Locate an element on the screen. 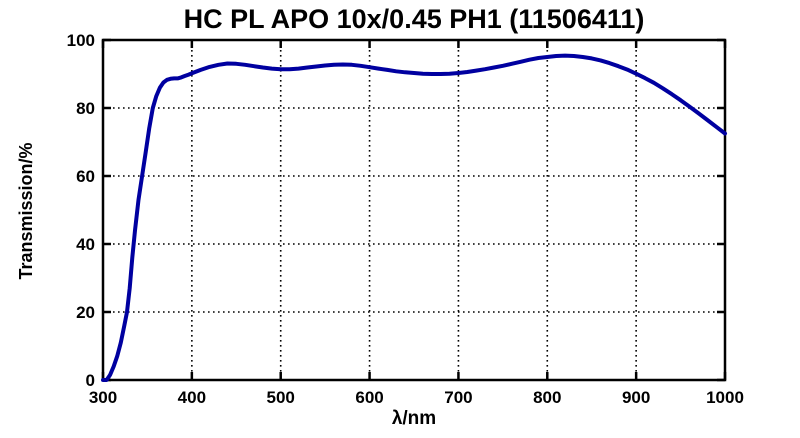  x-axis-label: λ/nm is located at coordinates (414, 418).